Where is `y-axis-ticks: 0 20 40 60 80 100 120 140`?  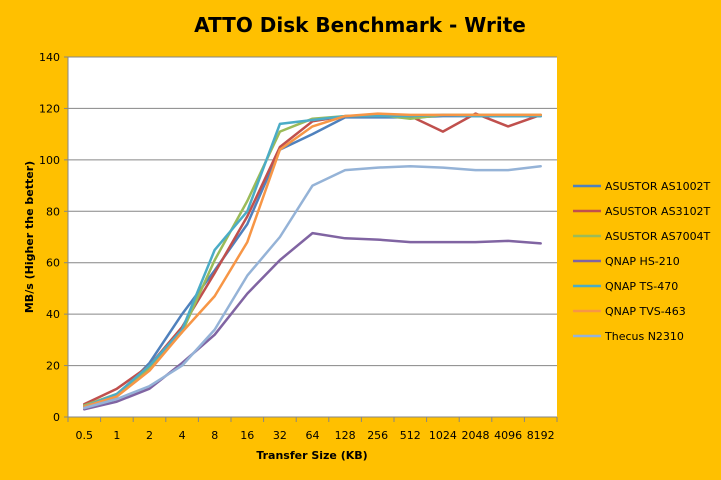
y-axis-ticks: 0 20 40 60 80 100 120 140 is located at coordinates (53, 237).